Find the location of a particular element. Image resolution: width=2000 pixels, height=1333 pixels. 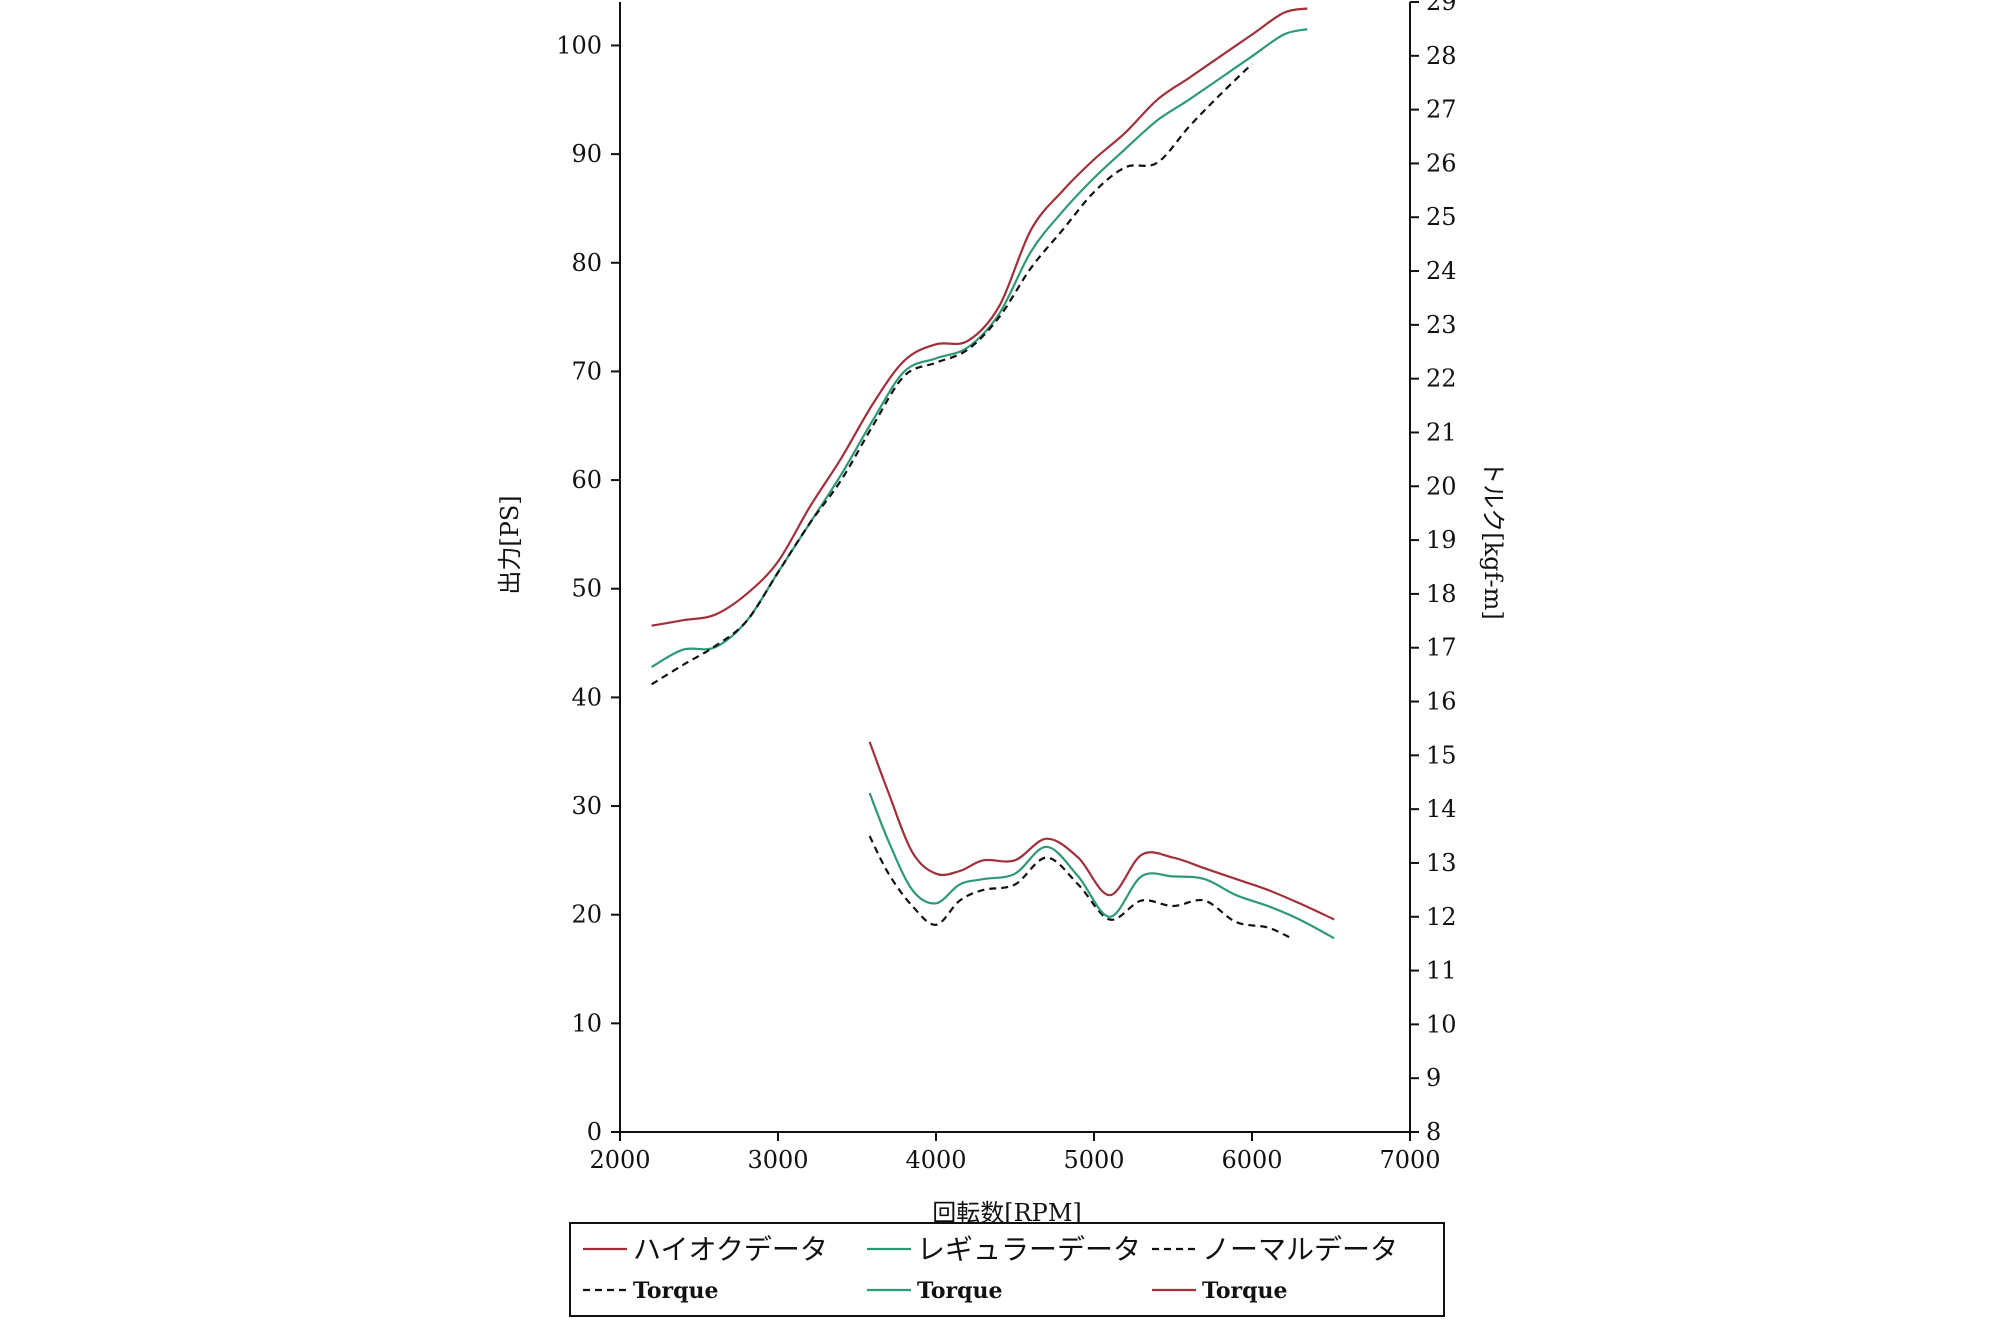

y-right-tick-label: 17 is located at coordinates (1441, 648).